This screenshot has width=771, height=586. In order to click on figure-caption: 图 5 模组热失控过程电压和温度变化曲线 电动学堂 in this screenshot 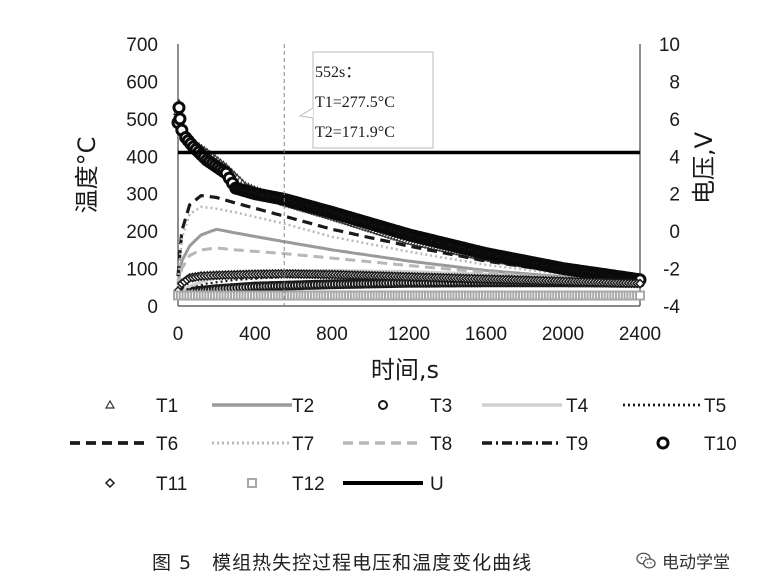, I will do `click(385, 563)`.